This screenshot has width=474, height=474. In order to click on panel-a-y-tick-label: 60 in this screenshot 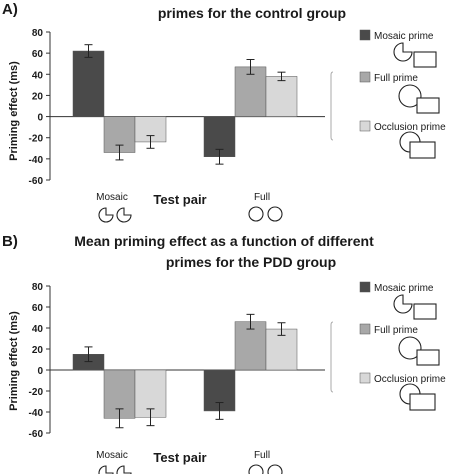, I will do `click(38, 54)`.